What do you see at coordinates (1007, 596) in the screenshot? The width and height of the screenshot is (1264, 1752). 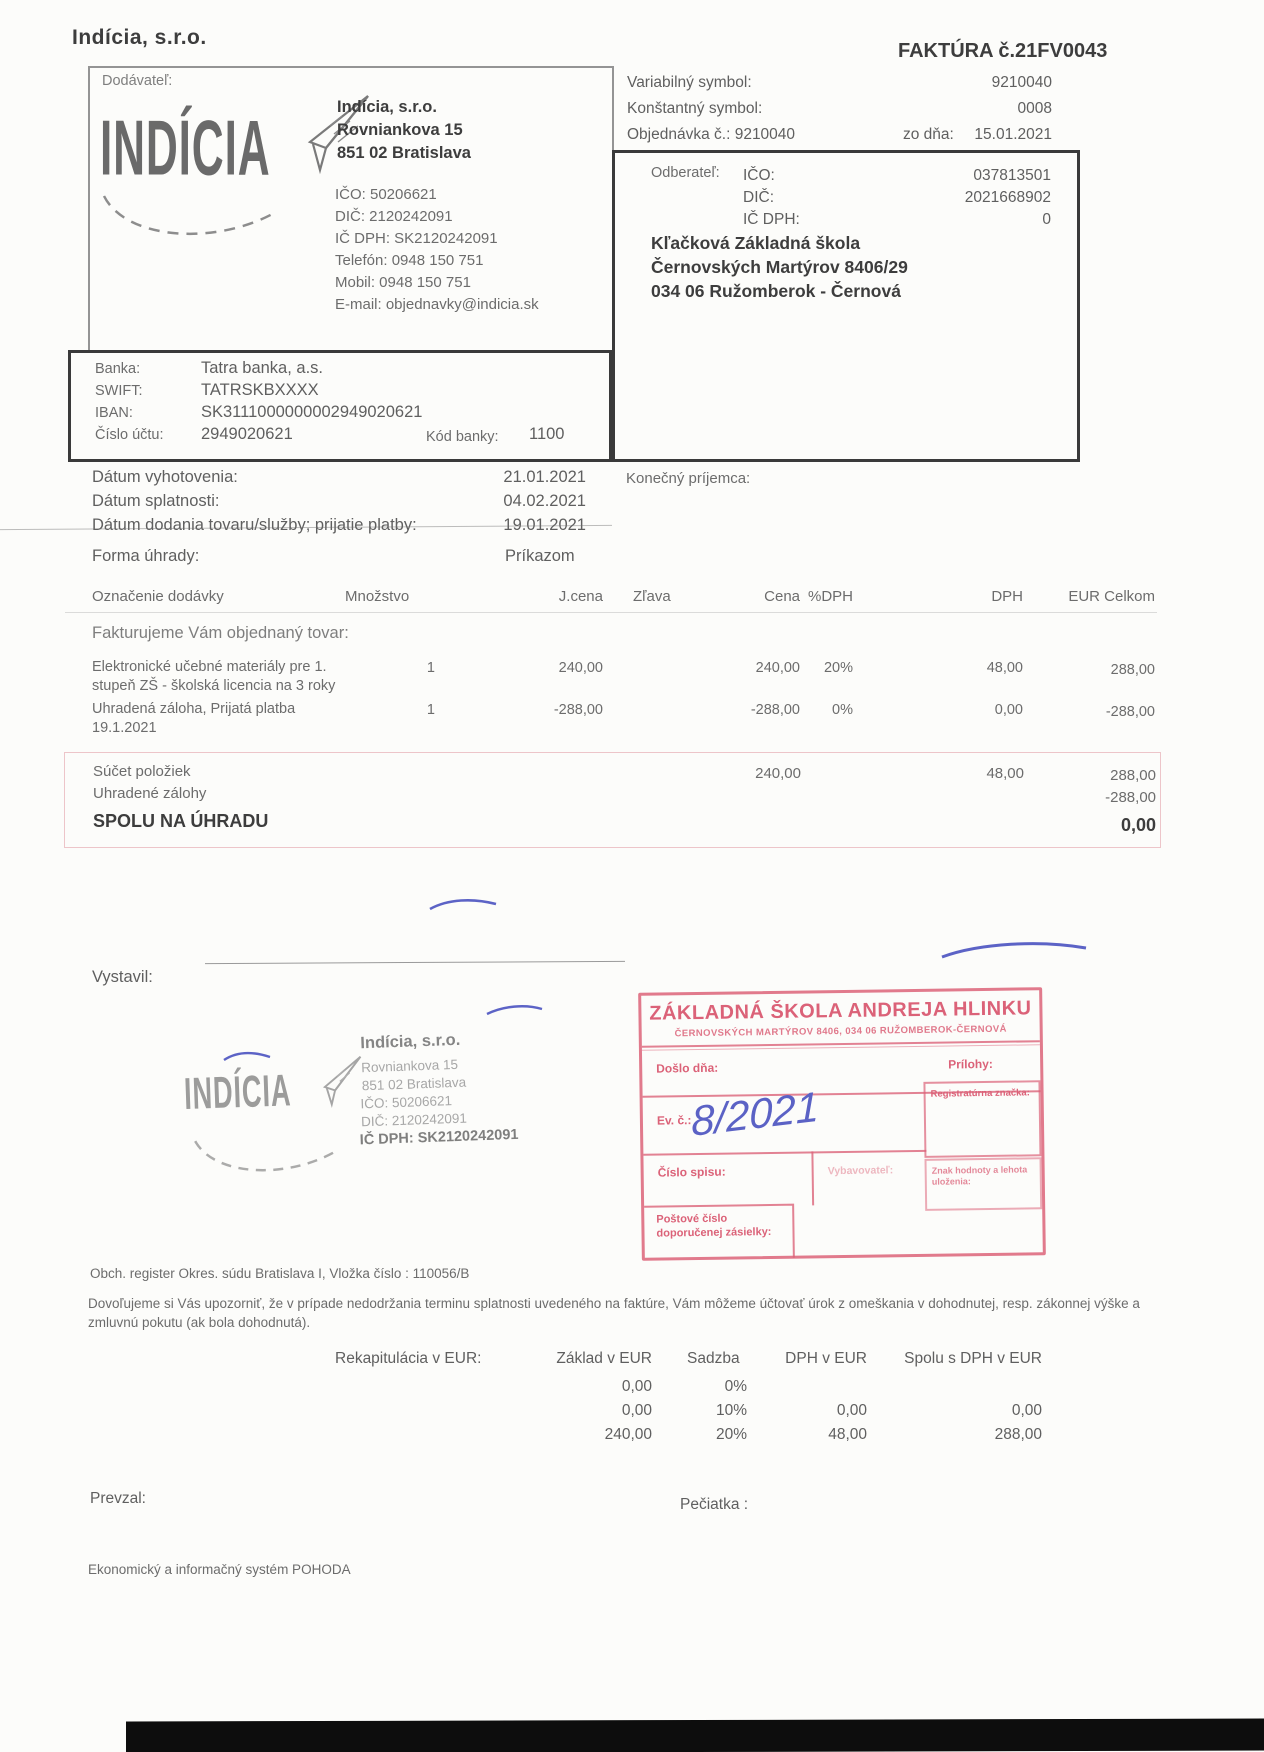 I see `col-header-vat: DPH` at bounding box center [1007, 596].